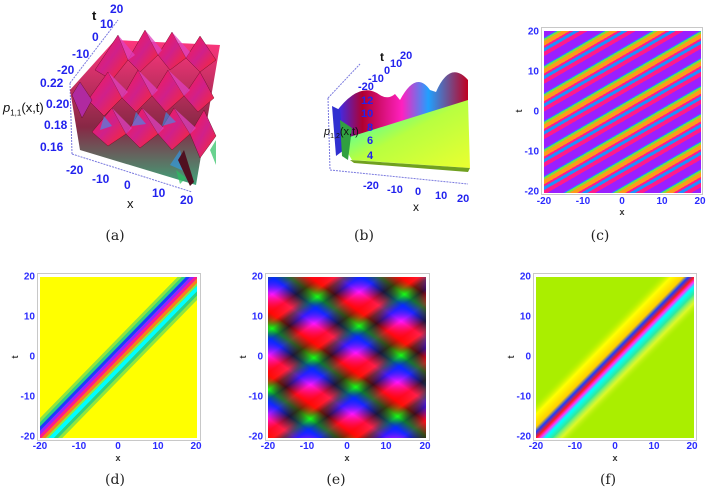  Describe the element at coordinates (531, 152) in the screenshot. I see `c-y-tick-m10: -10` at that location.